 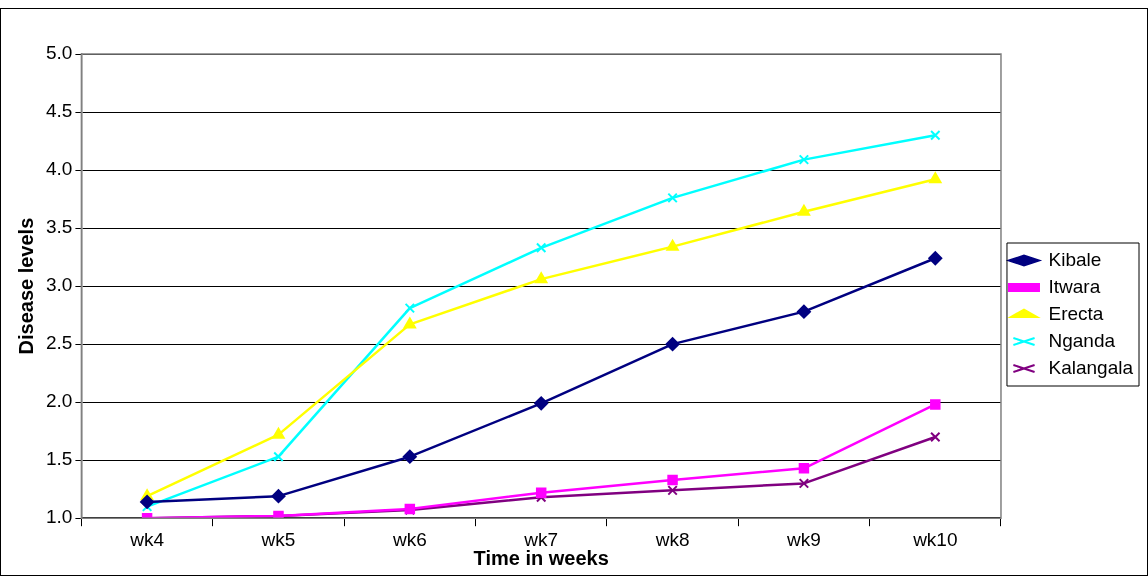 I want to click on legend-label: Erecta, so click(x=1076, y=313).